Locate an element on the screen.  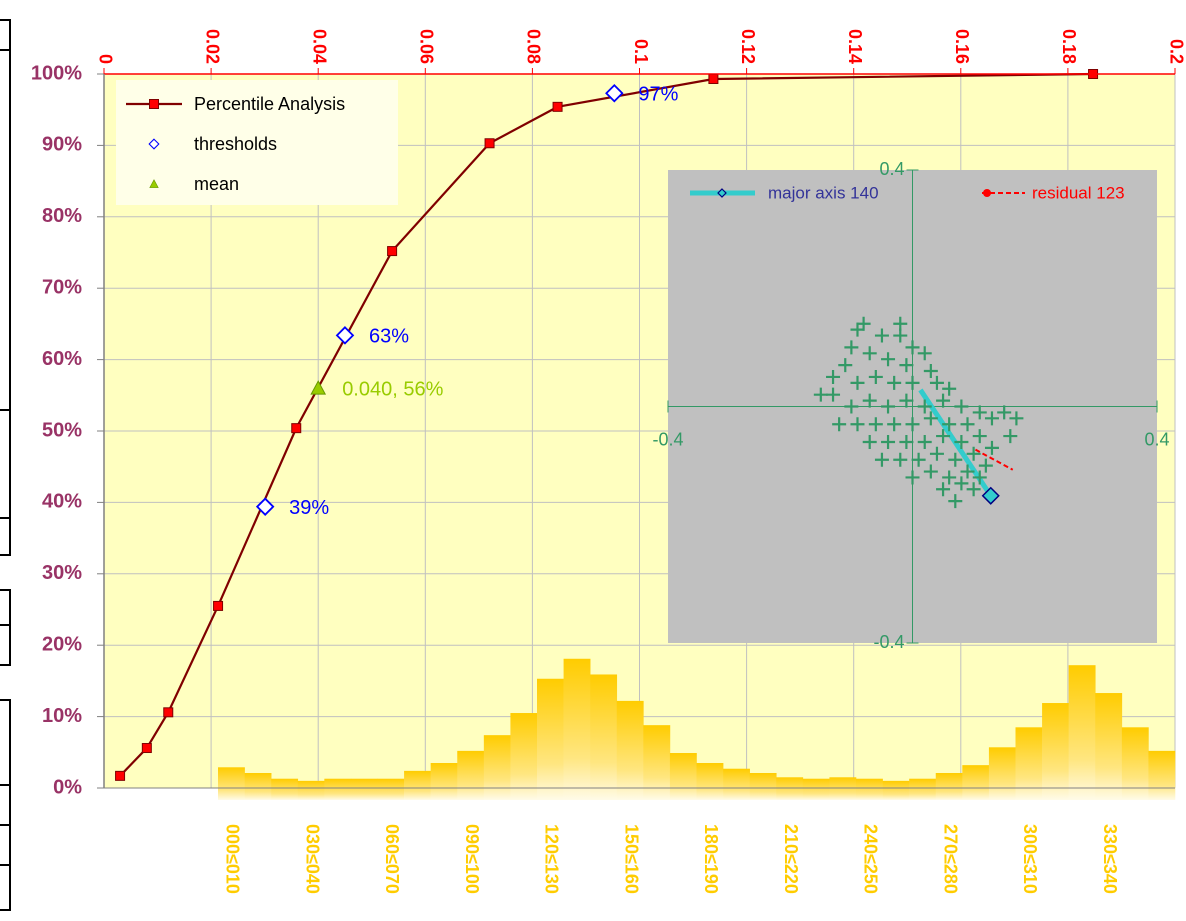
x-category-label: 300≤310 is located at coordinates (1030, 859).